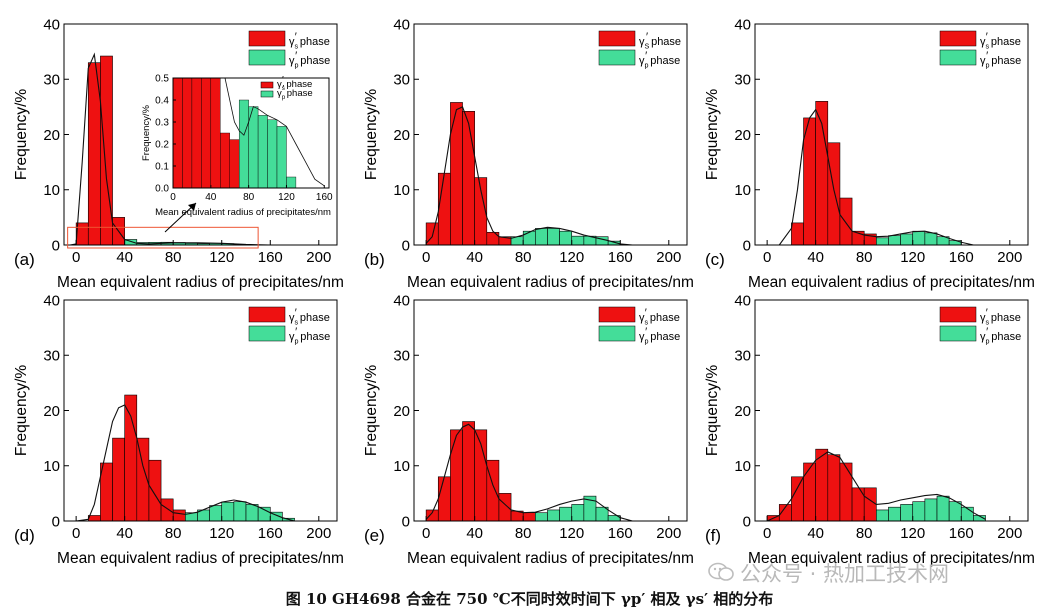 The width and height of the screenshot is (1059, 614). Describe the element at coordinates (715, 259) in the screenshot. I see `panel-label: (c)` at that location.